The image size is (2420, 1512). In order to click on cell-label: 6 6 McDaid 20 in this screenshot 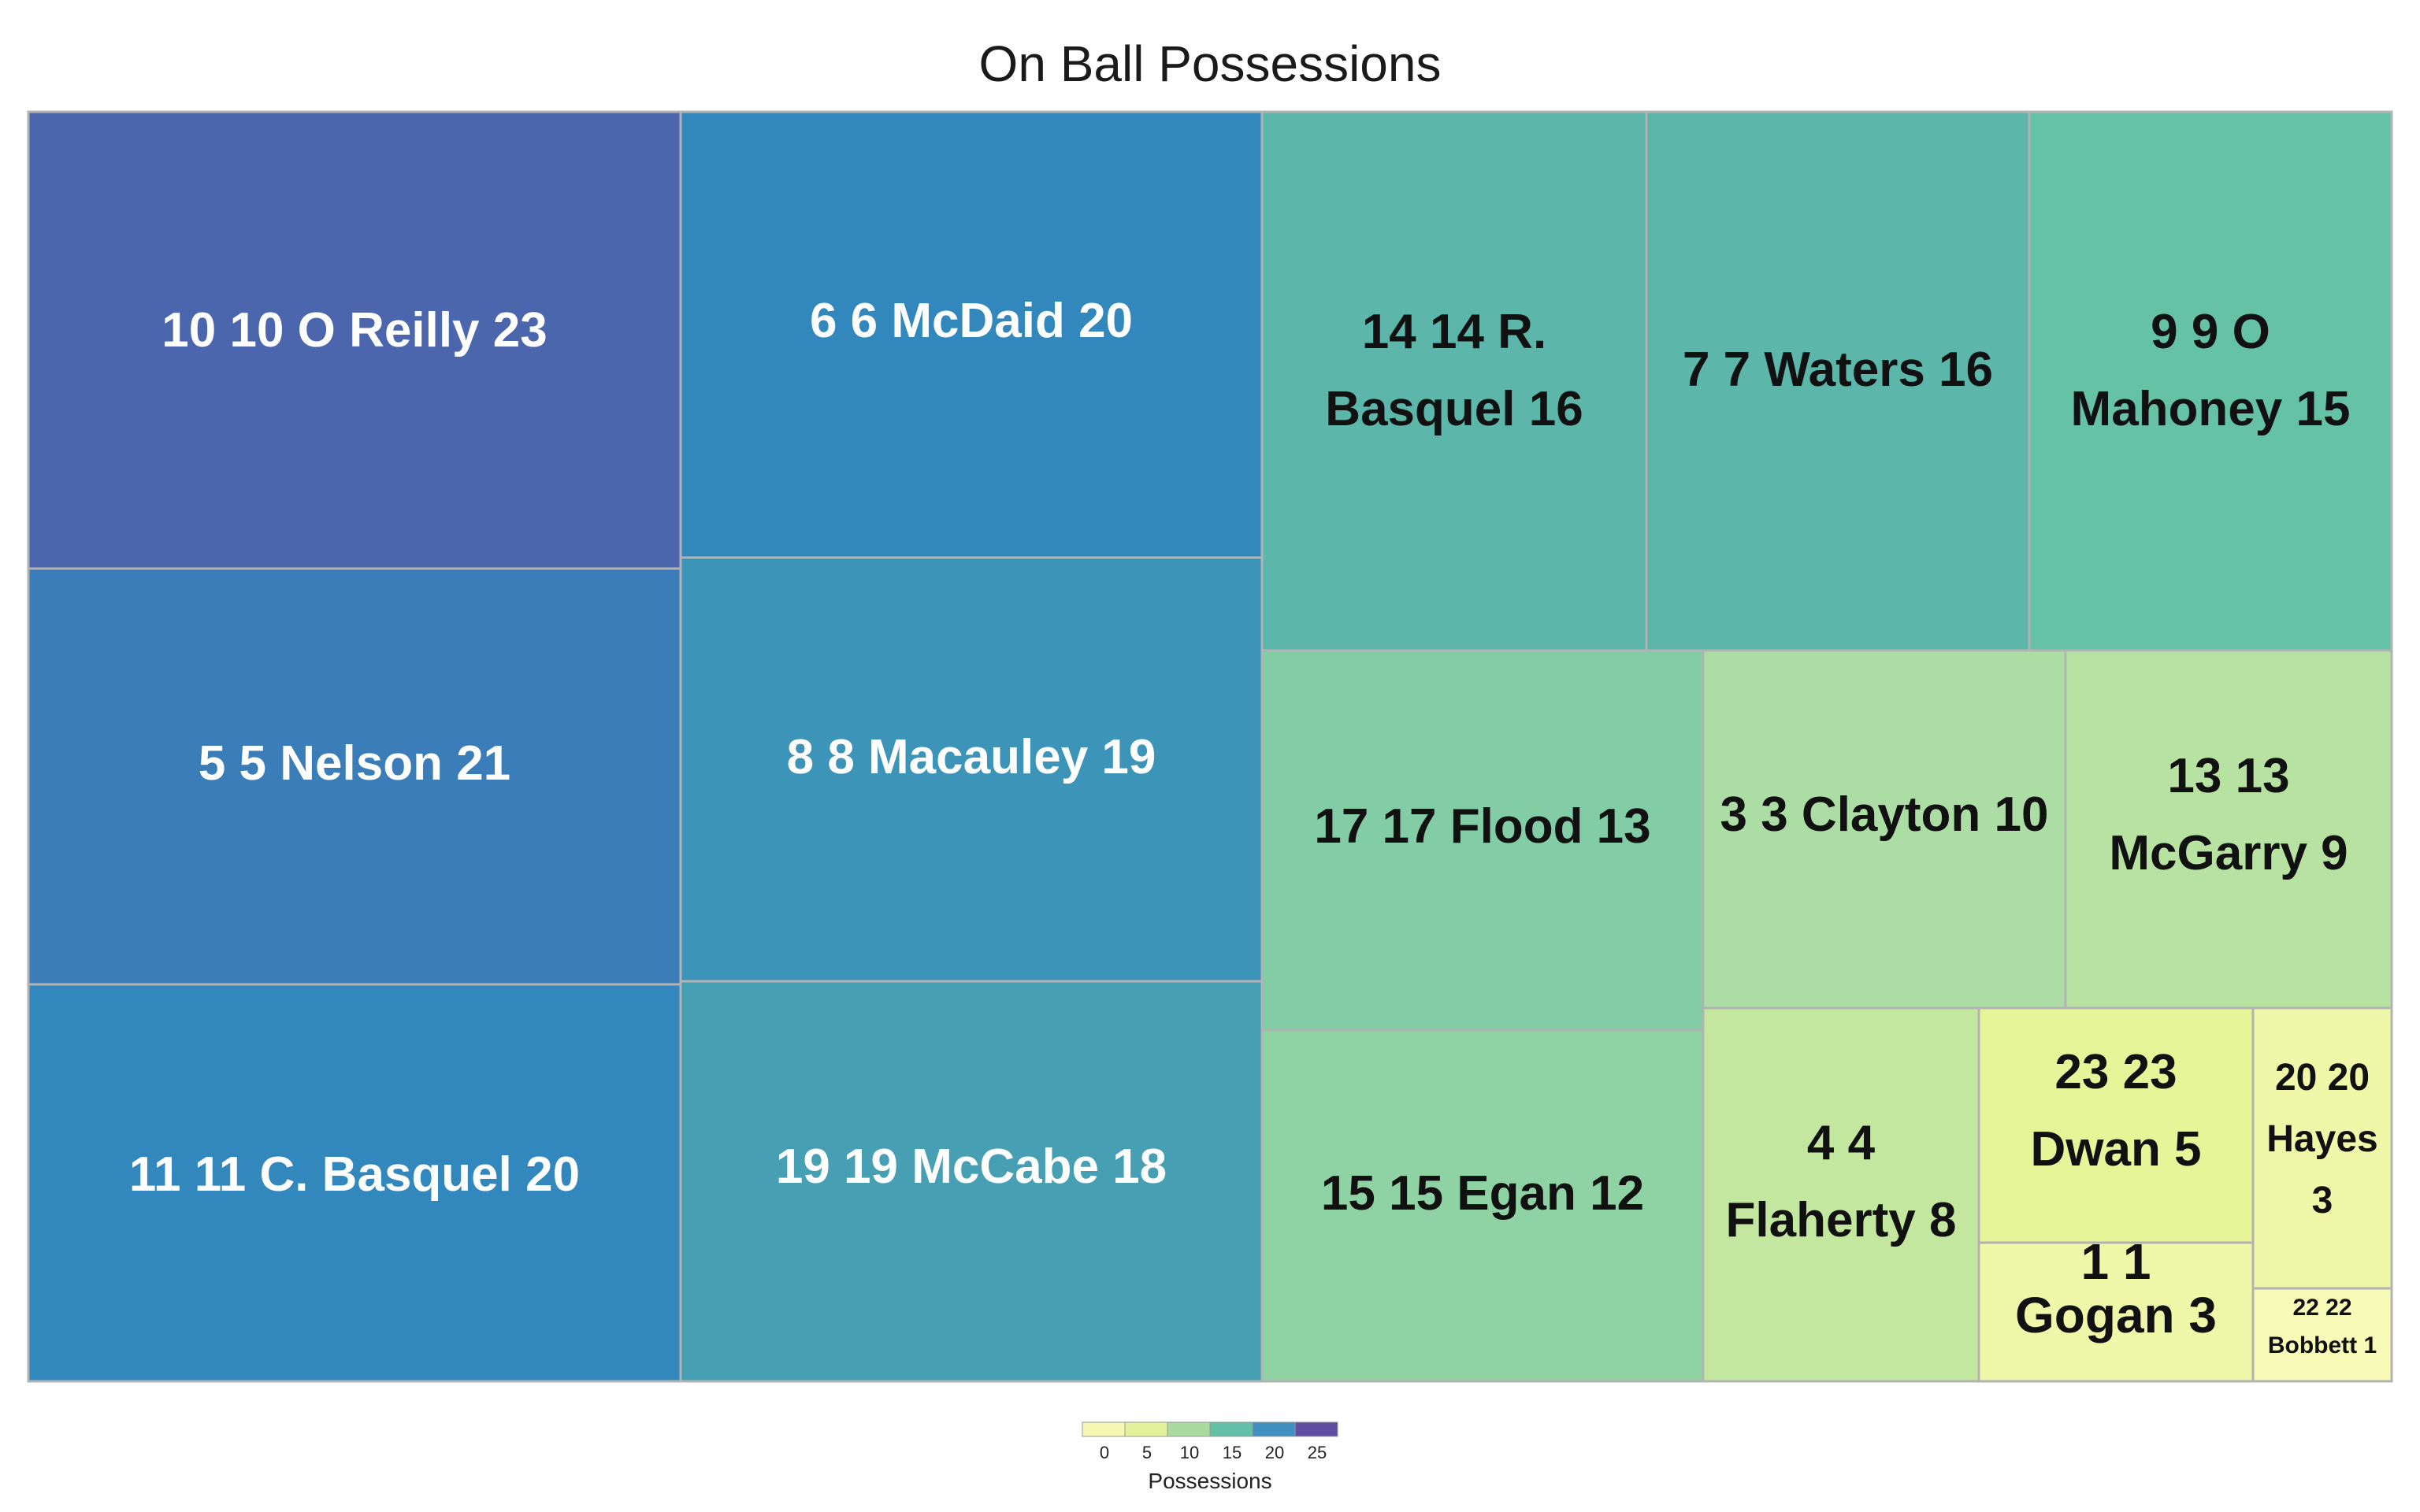, I will do `click(971, 321)`.